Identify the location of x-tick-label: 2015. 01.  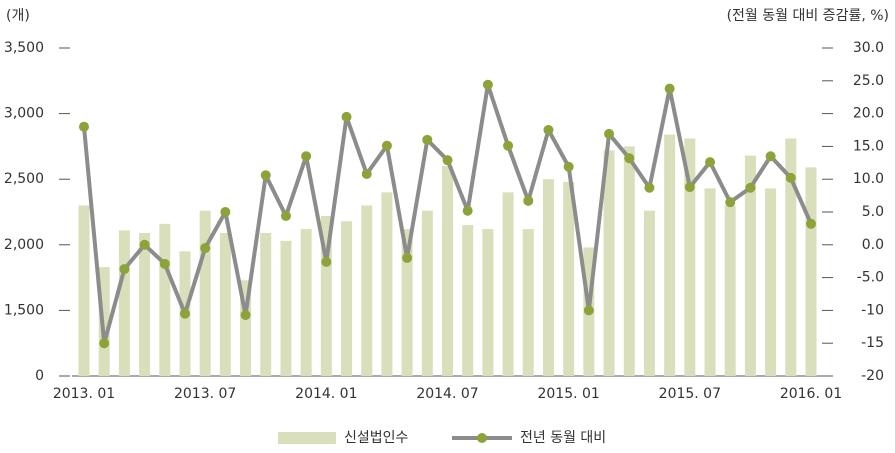
(568, 394).